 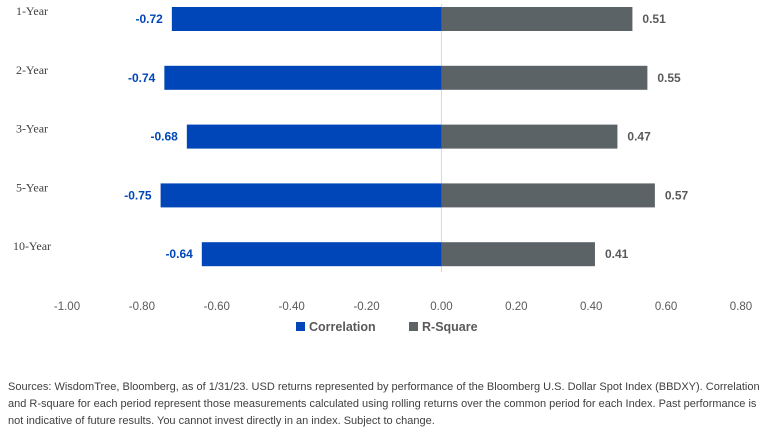 I want to click on category-label: 2-Year, so click(x=32, y=70).